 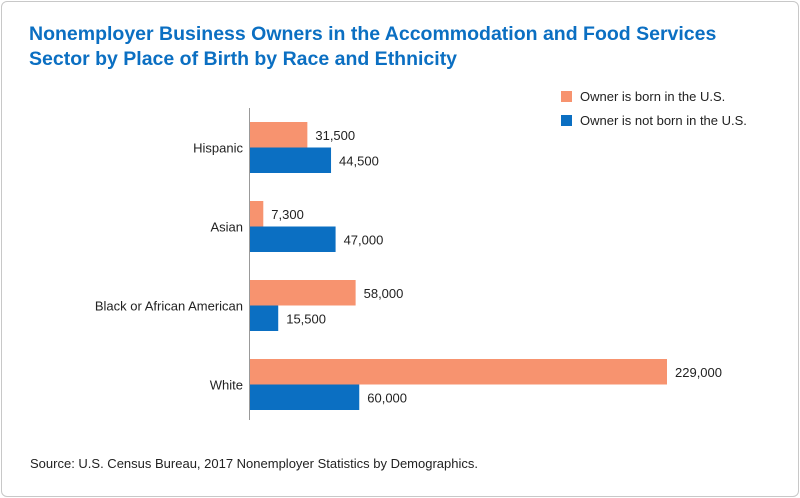 What do you see at coordinates (169, 306) in the screenshot?
I see `category-label-black-or-african-american: Black or African American` at bounding box center [169, 306].